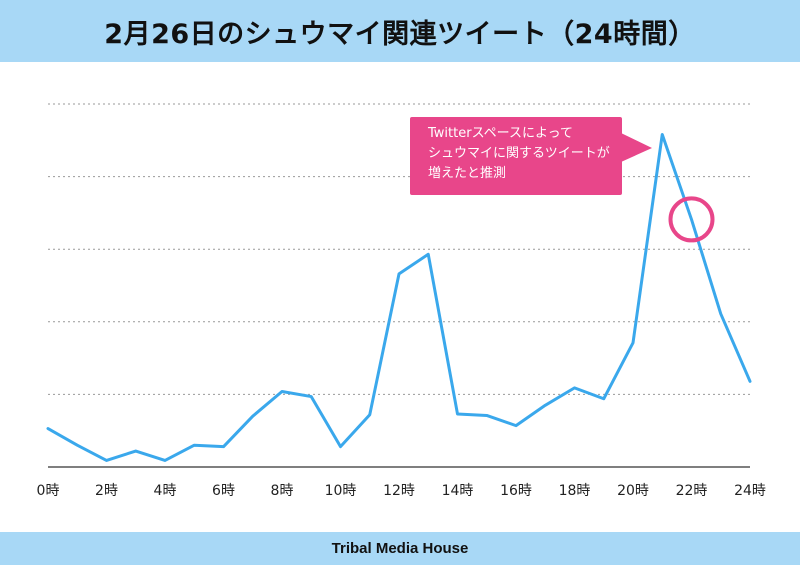  What do you see at coordinates (500, 133) in the screenshot?
I see `annotation-line-1: Twitterスペースによって` at bounding box center [500, 133].